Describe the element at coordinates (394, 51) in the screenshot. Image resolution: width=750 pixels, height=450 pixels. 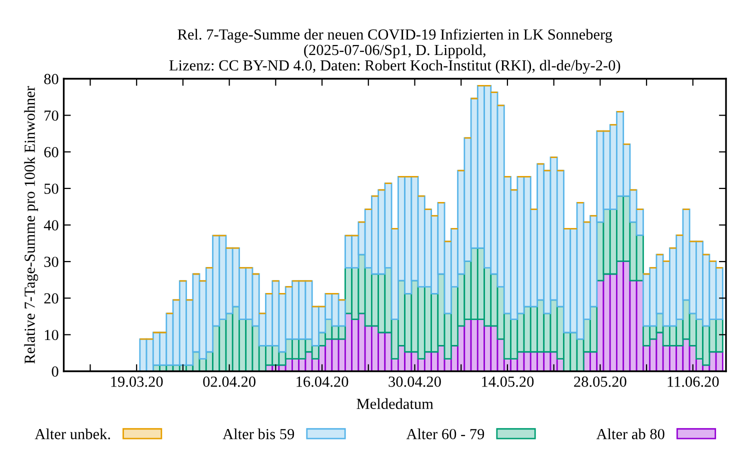
I see `chart-title: Rel. 7-Tage-Summe der neuen COVID-19 Infizierten in LK Sonneberg (2025-07-06/Sp1, D. Lippold, Lizenz: CC BY-ND 4.0, Daten: Robert Koch-Institut (RKI), dl-de/by-2-0)` at that location.